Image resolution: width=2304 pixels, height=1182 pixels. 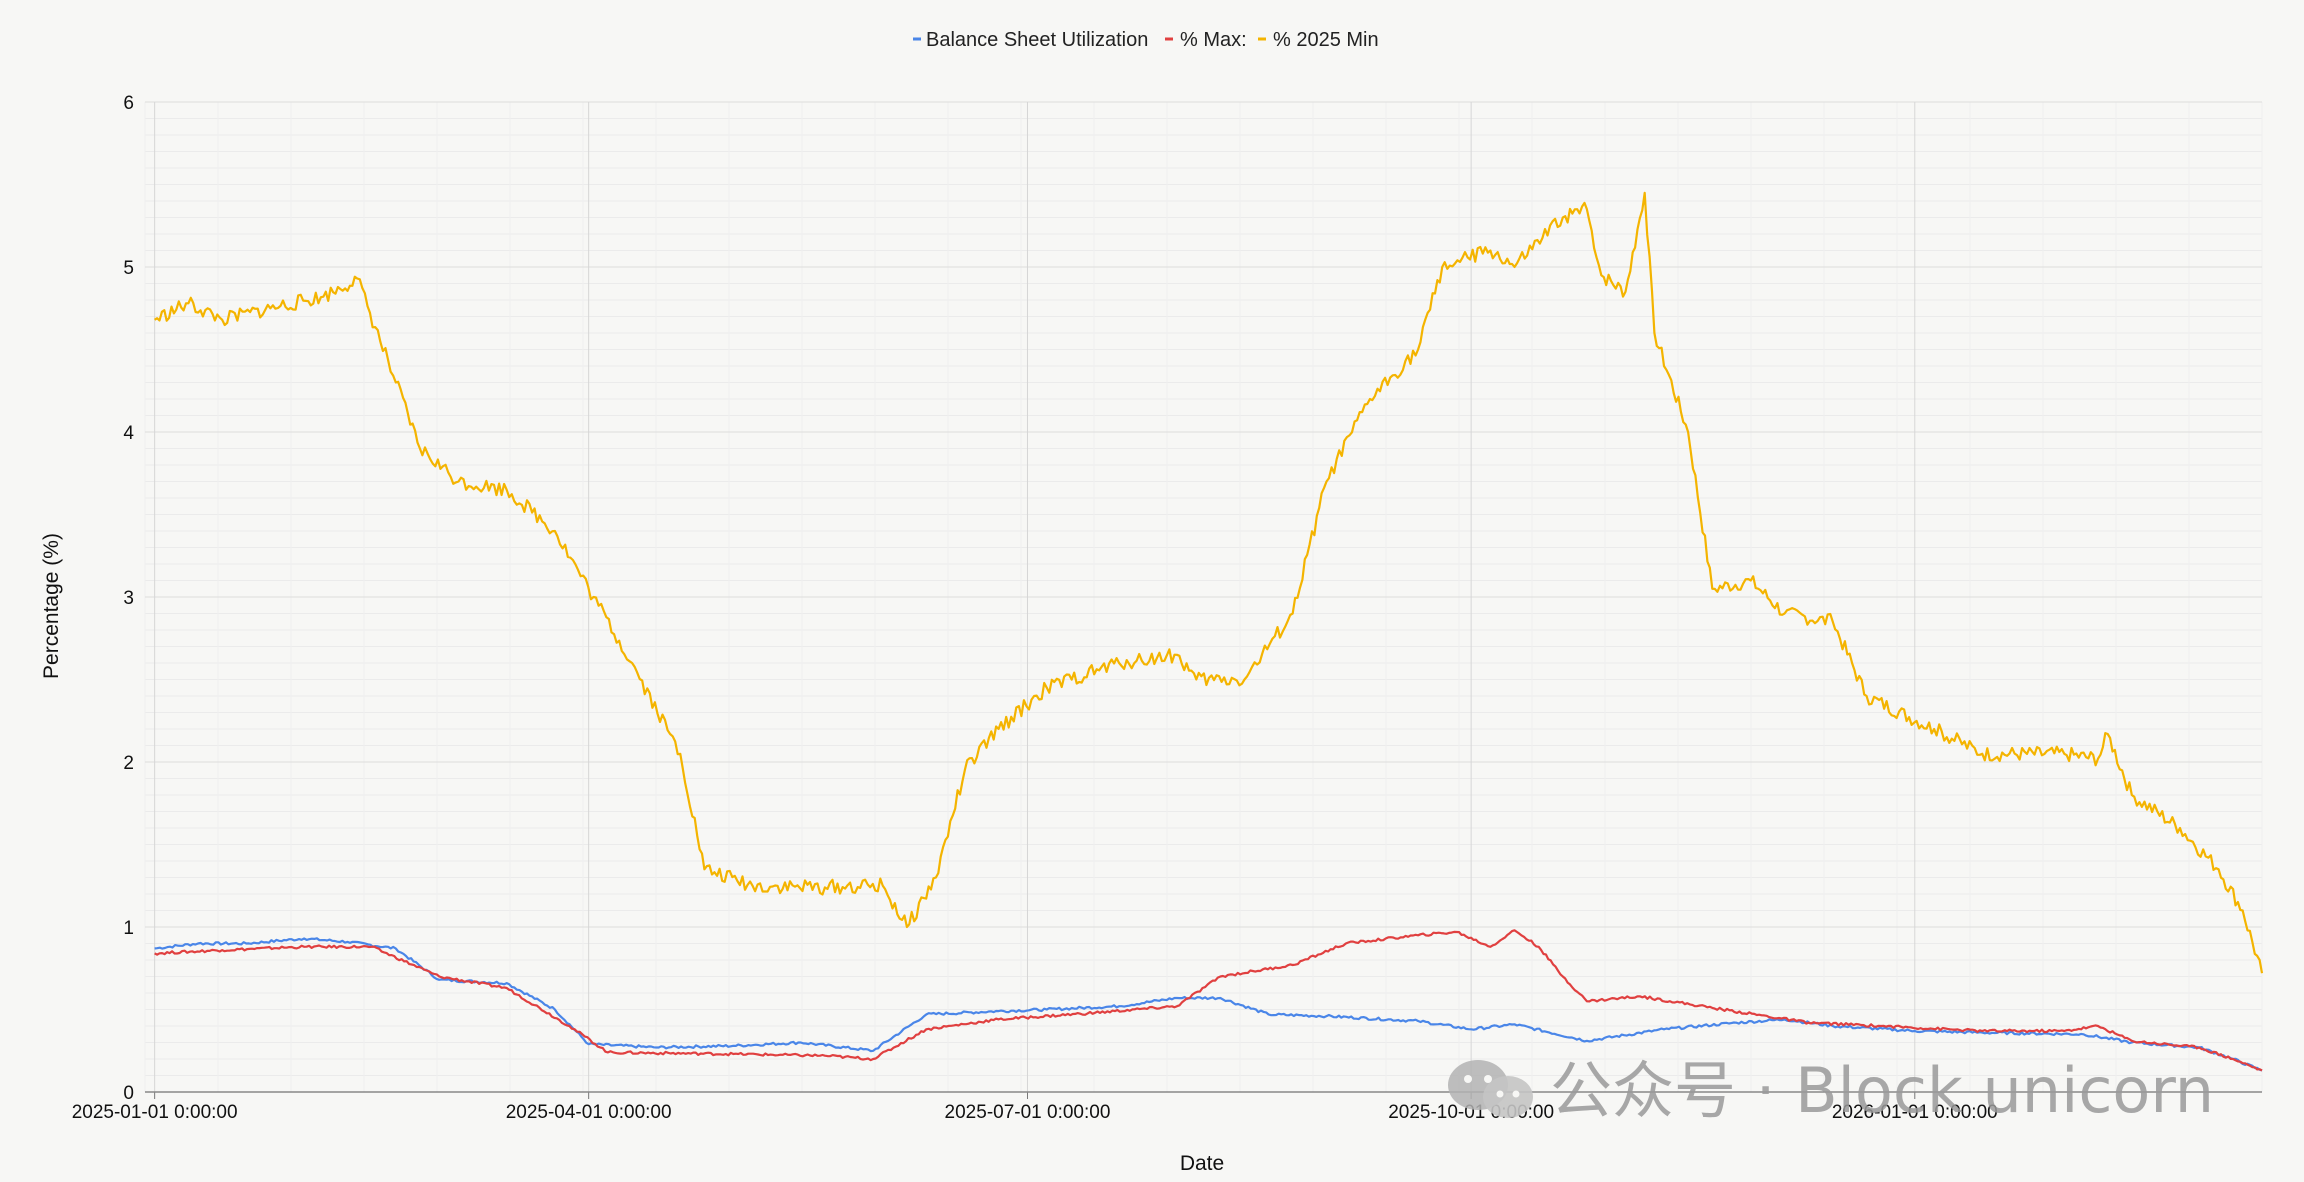 I want to click on x-tick-label: 2026-01-01 0:00:00, so click(x=1915, y=1112).